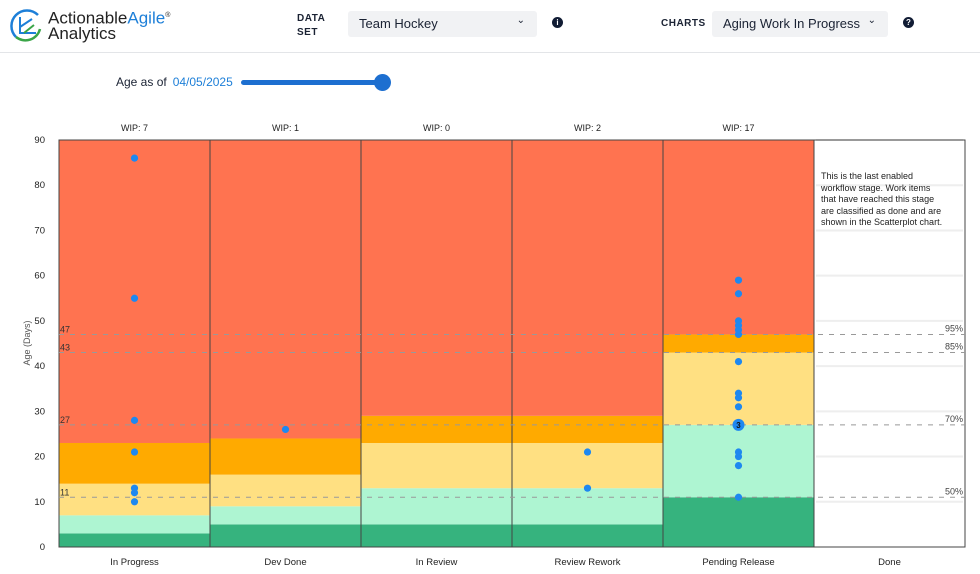 This screenshot has height=574, width=980. What do you see at coordinates (738, 562) in the screenshot?
I see `column-label: Pending Release` at bounding box center [738, 562].